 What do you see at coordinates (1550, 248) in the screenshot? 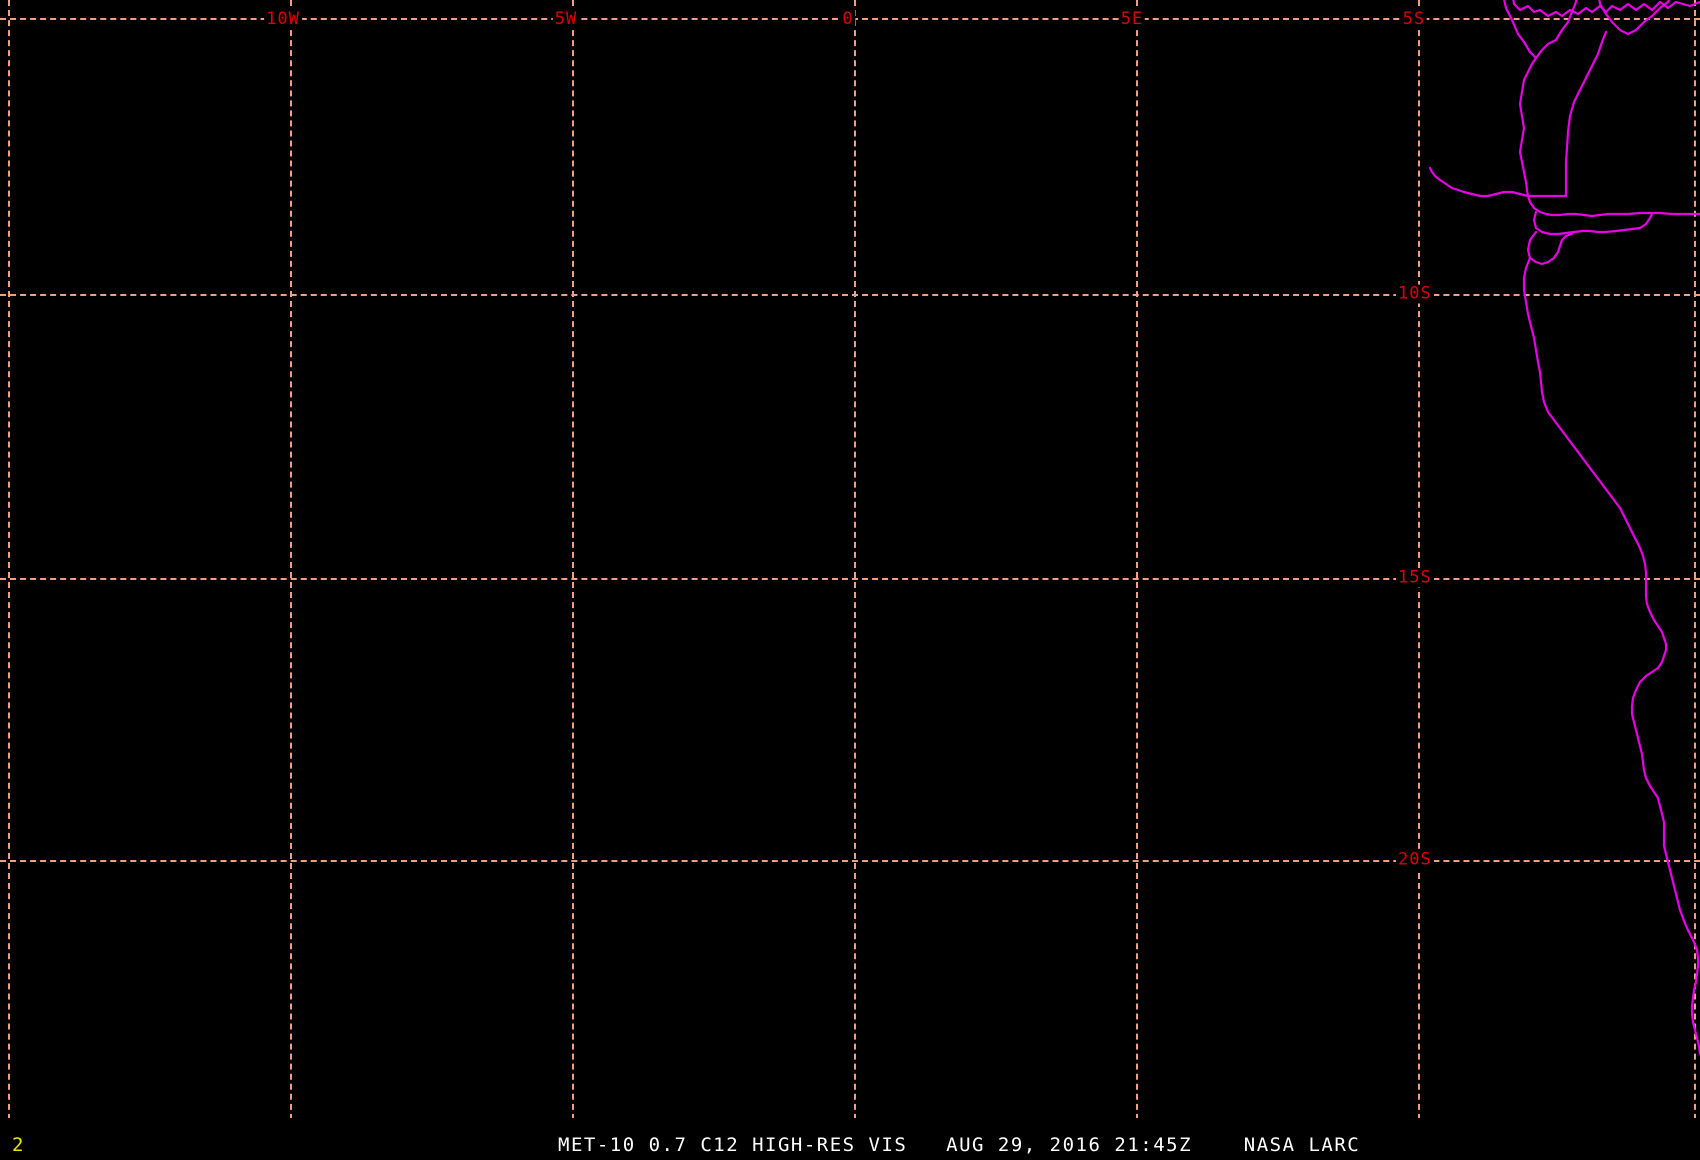
I see `coastline-path-inner-lagoon` at bounding box center [1550, 248].